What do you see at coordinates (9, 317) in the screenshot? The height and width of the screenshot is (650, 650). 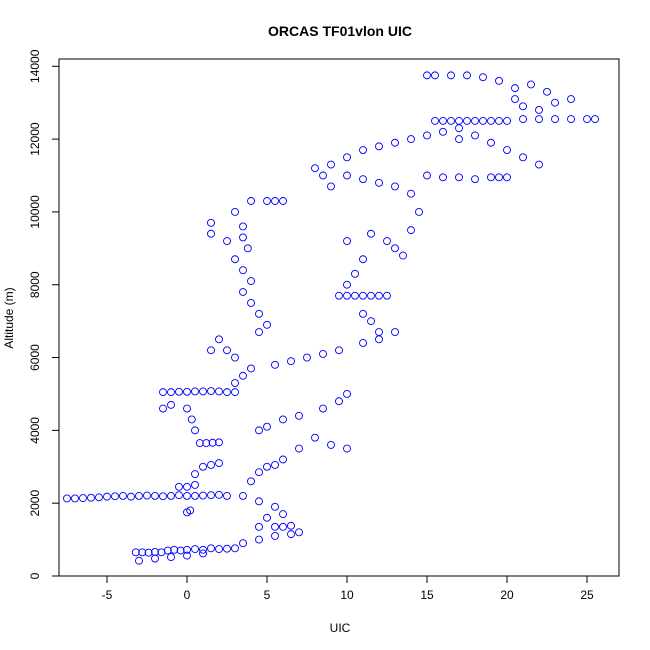 I see `y-axis-label: Altitude (m)` at bounding box center [9, 317].